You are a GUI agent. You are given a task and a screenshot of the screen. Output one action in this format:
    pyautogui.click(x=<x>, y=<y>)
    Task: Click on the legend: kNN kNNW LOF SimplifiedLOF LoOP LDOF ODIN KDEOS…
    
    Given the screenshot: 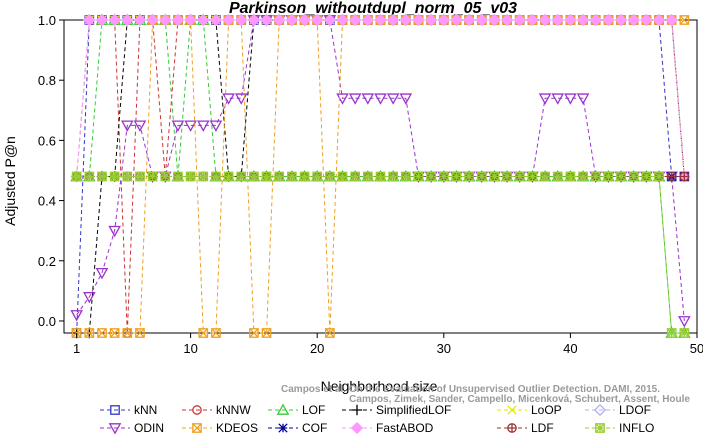 What is the action you would take?
    pyautogui.click(x=377, y=418)
    